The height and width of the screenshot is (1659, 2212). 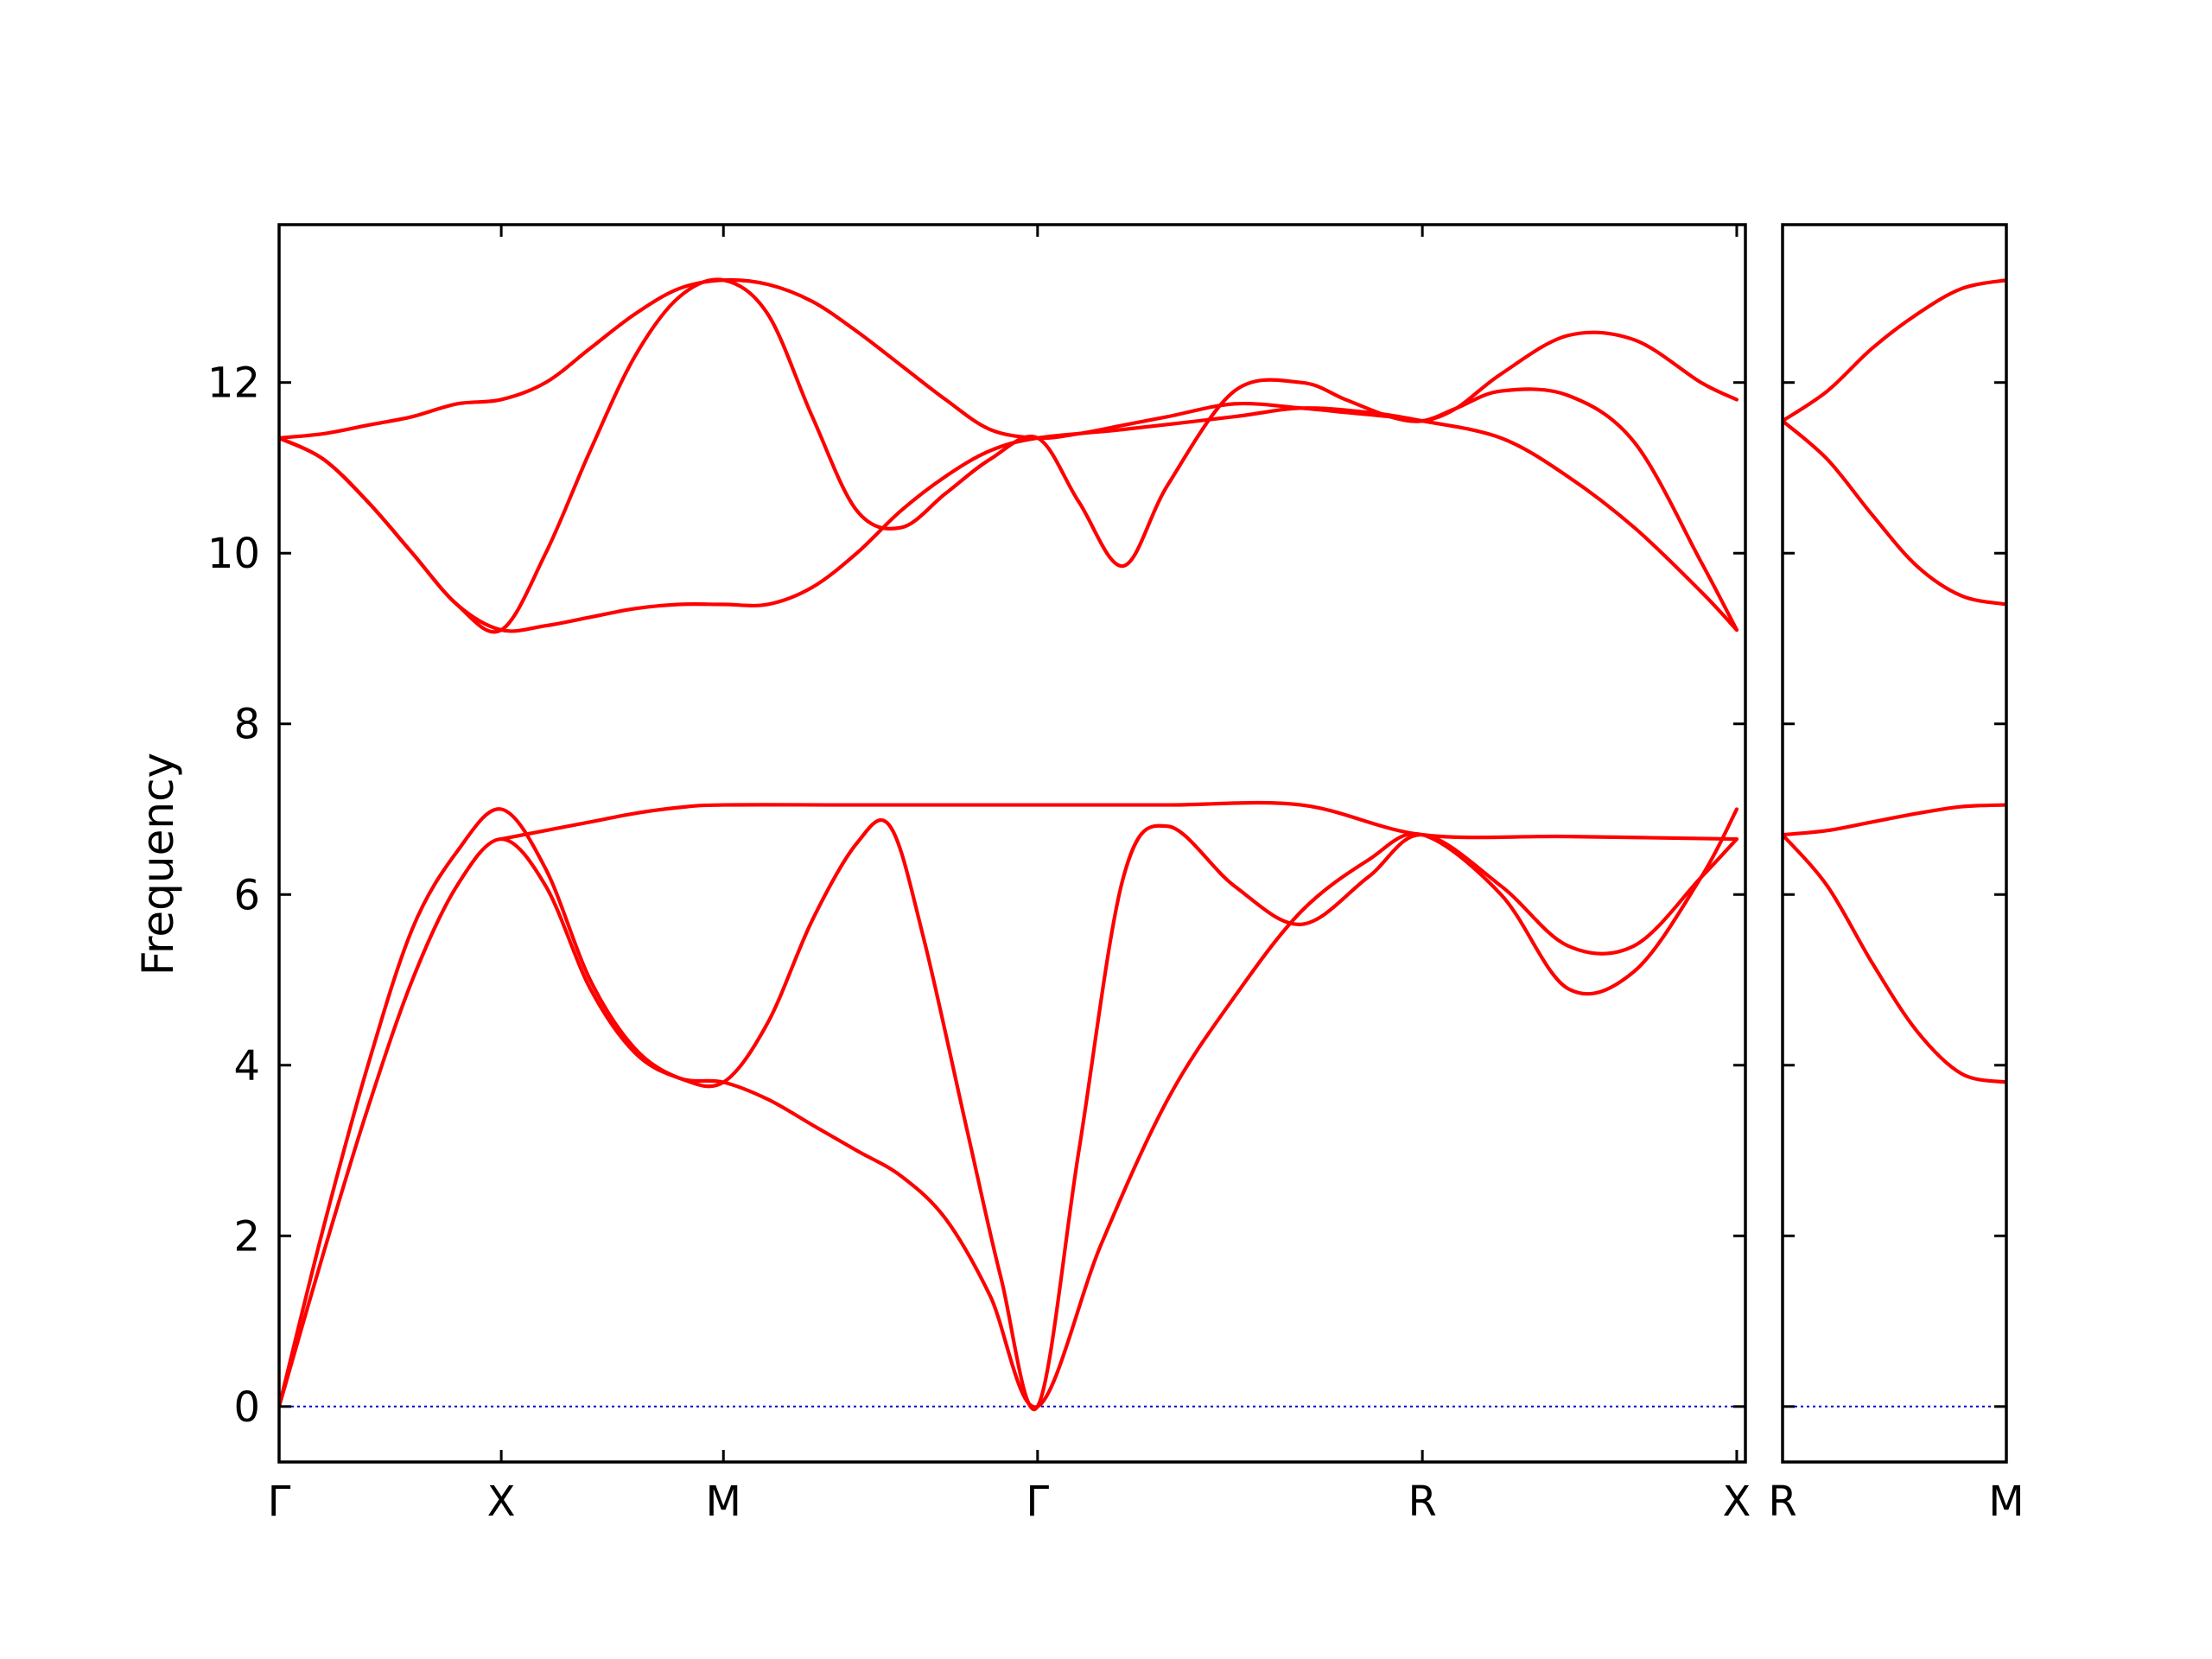 I want to click on y-tick-label: 4, so click(x=246, y=1066).